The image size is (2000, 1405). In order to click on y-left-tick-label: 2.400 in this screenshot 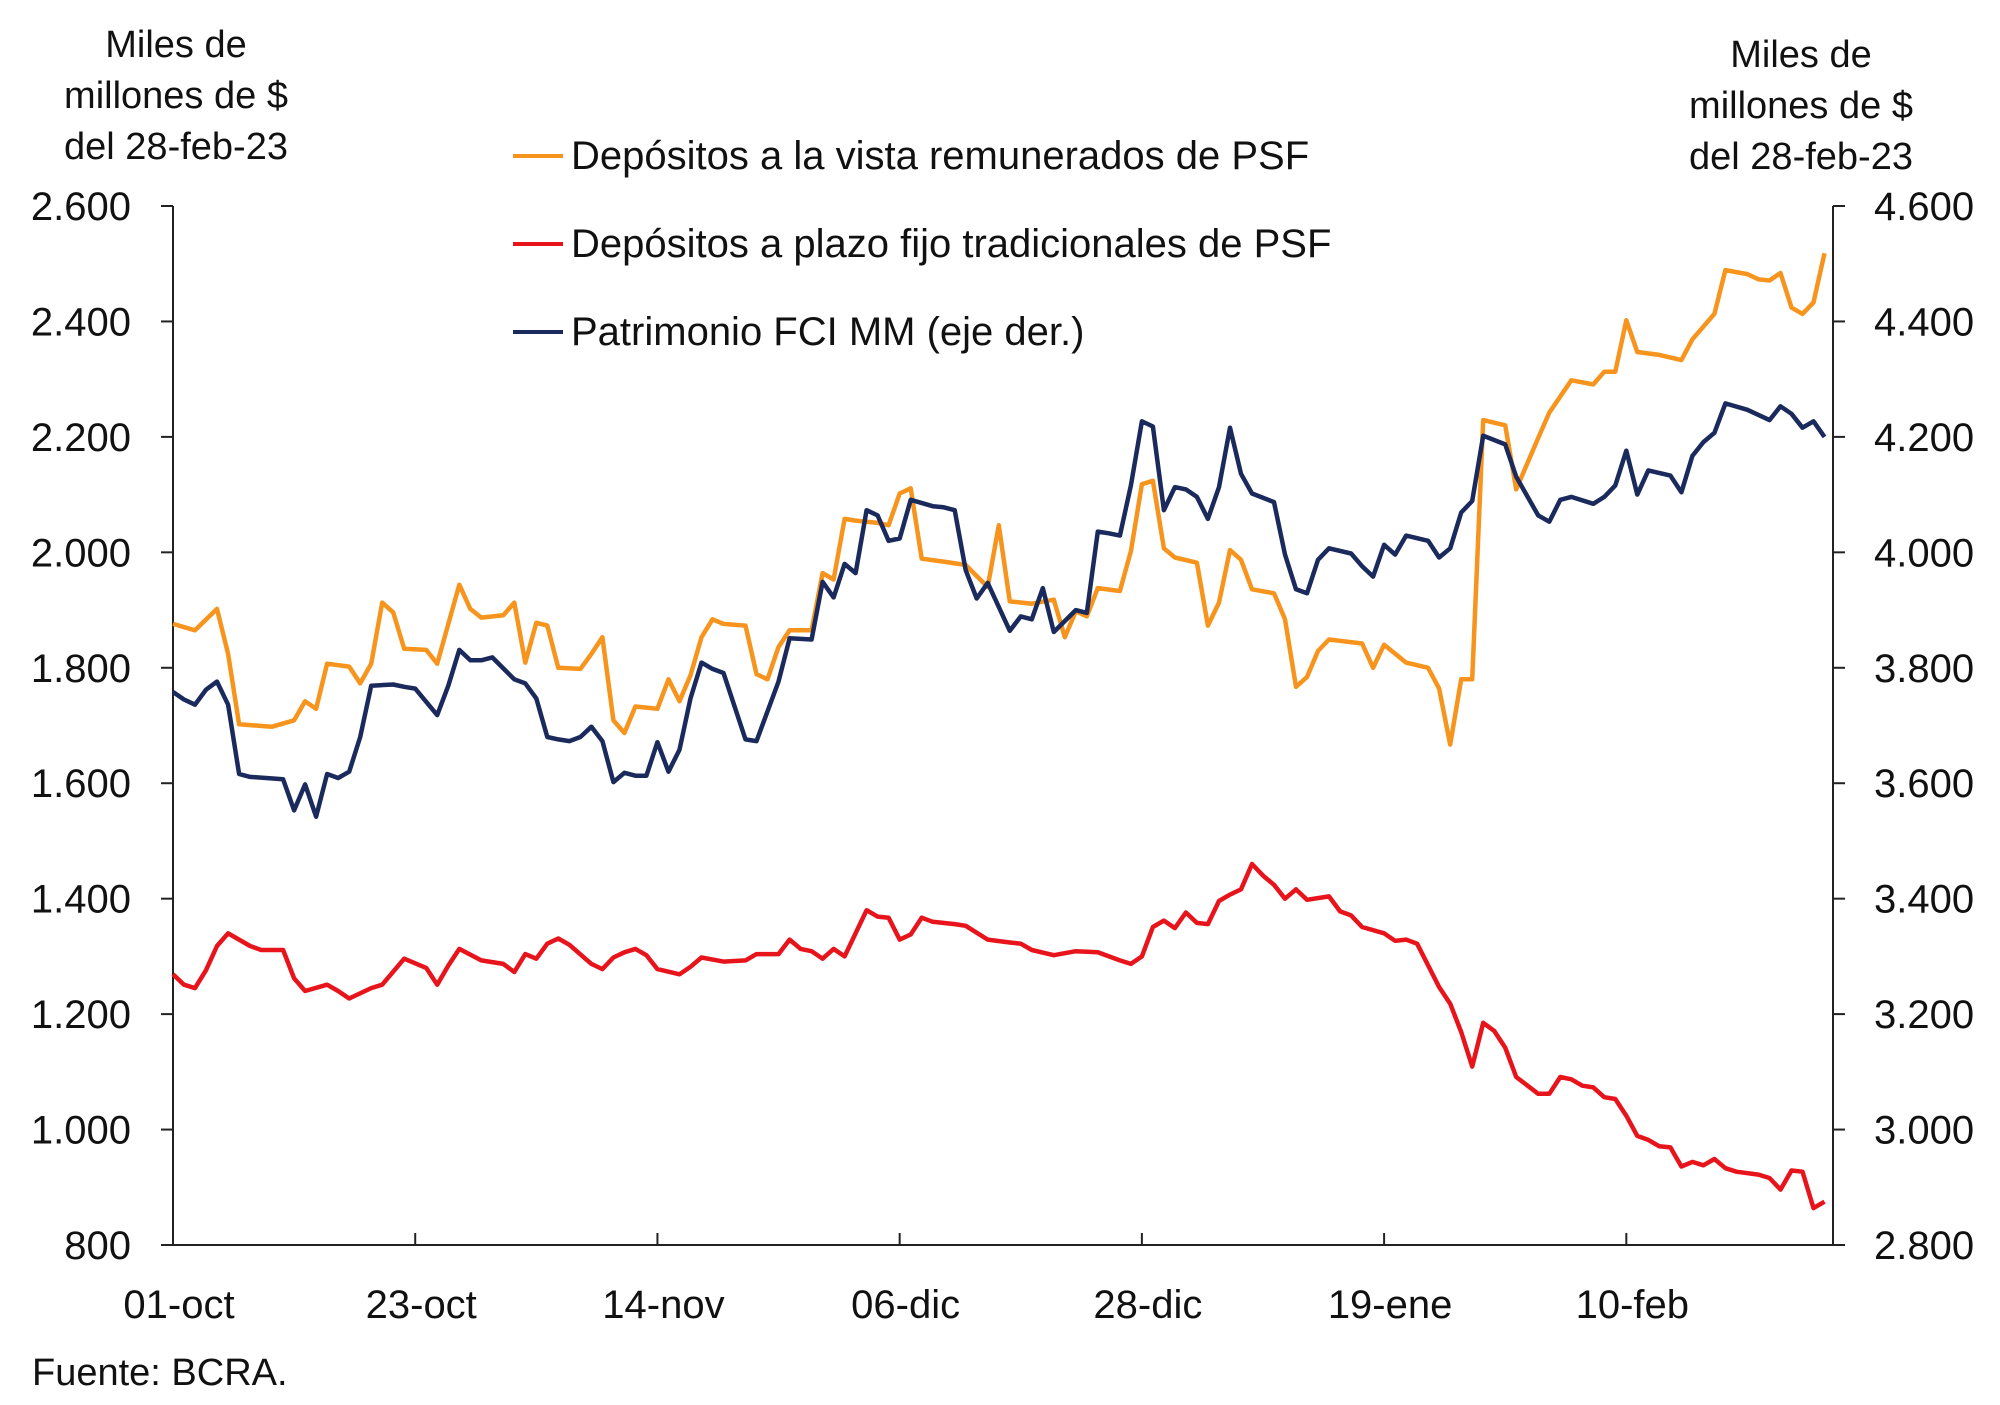, I will do `click(81, 322)`.